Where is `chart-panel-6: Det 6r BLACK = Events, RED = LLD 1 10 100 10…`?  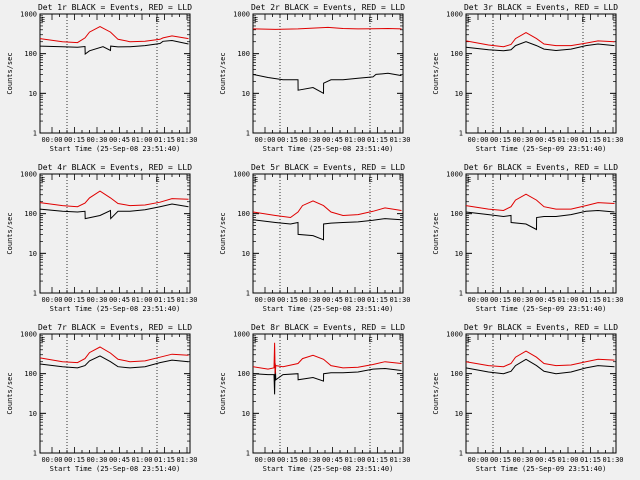 chart-panel-6: Det 6r BLACK = Events, RED = LLD 1 10 100 10… is located at coordinates (528, 238).